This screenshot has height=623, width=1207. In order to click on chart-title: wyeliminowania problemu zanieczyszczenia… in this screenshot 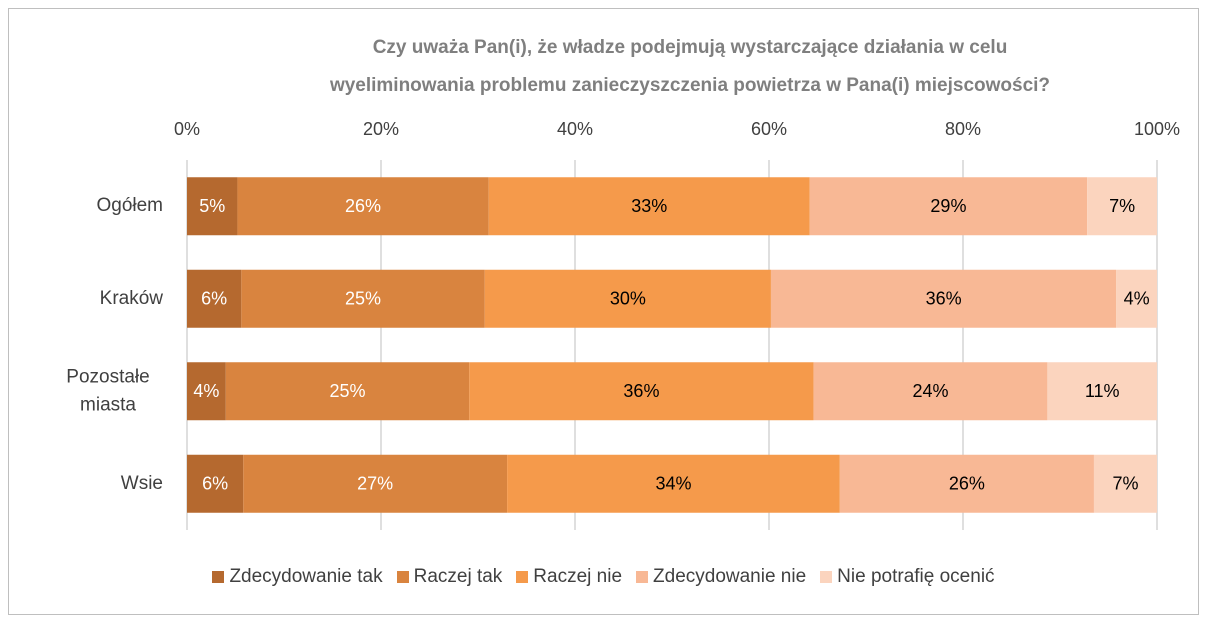, I will do `click(689, 85)`.